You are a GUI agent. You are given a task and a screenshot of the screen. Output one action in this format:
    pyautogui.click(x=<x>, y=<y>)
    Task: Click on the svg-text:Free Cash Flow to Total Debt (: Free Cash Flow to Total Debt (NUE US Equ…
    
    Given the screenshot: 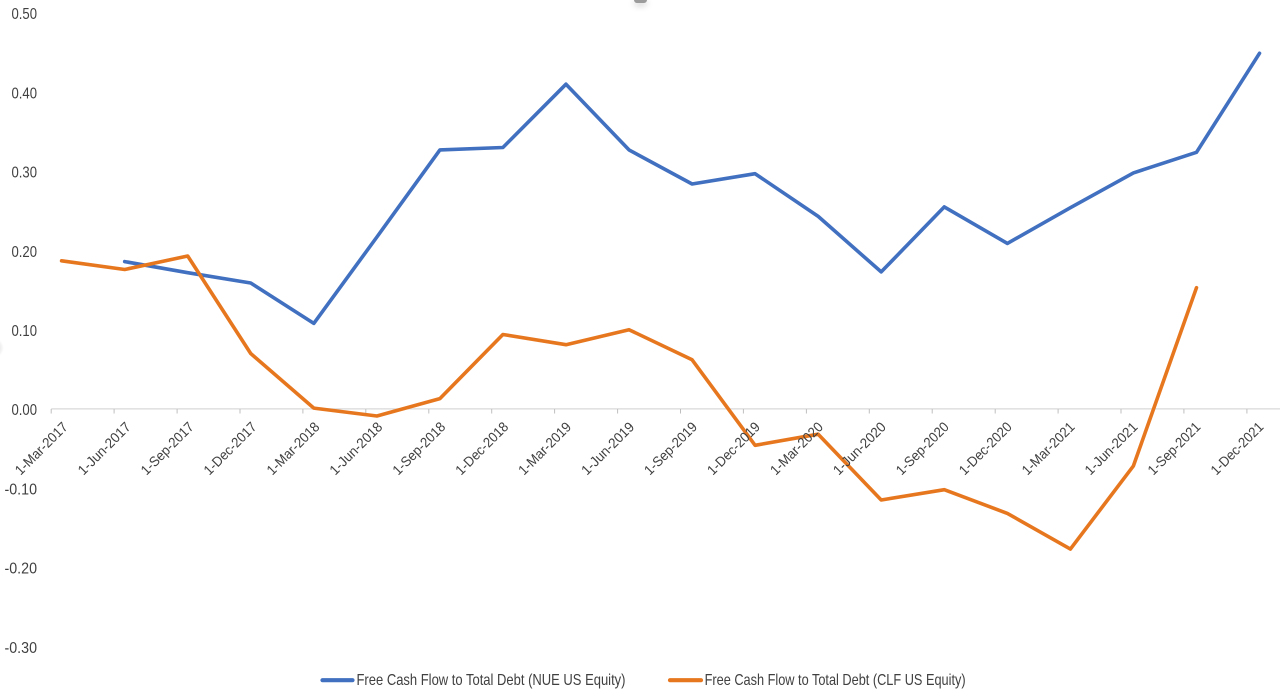 What is the action you would take?
    pyautogui.click(x=491, y=680)
    